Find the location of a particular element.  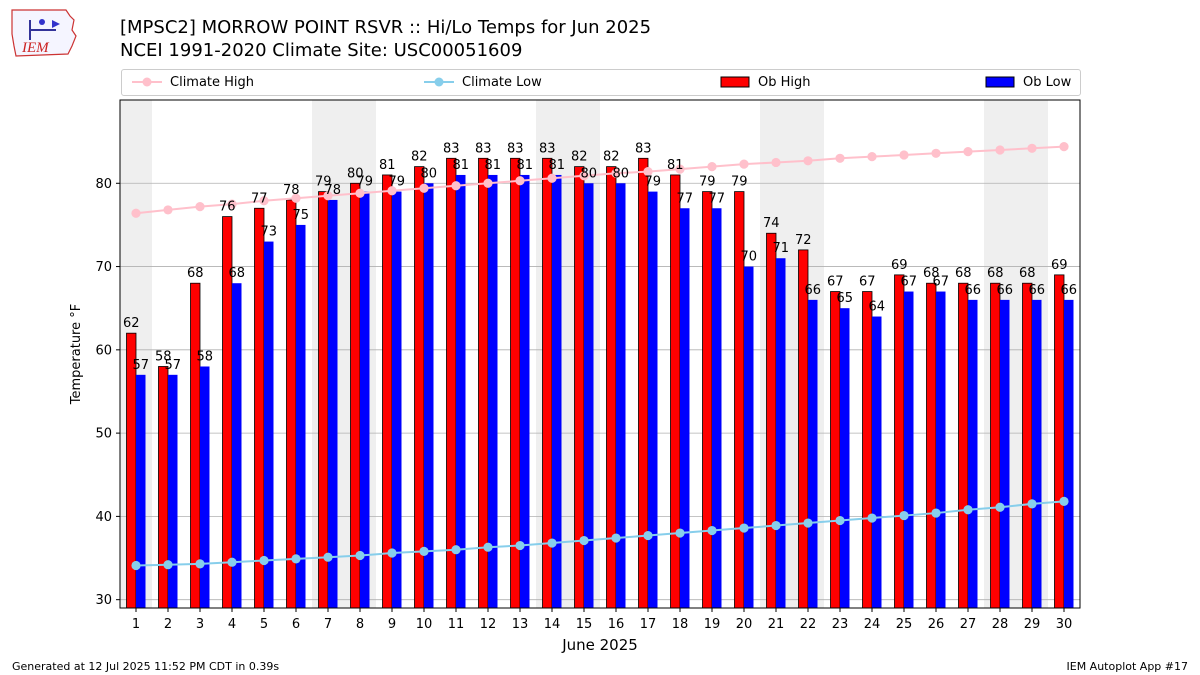

x-tick-label-14: 14 is located at coordinates (552, 624).